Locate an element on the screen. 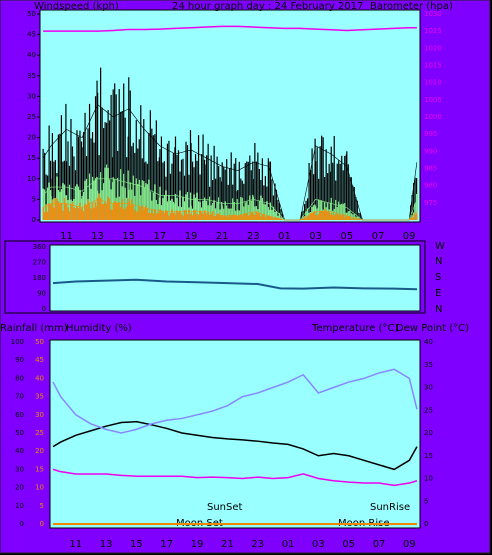  series-wind_rain is located at coordinates (230, 207).